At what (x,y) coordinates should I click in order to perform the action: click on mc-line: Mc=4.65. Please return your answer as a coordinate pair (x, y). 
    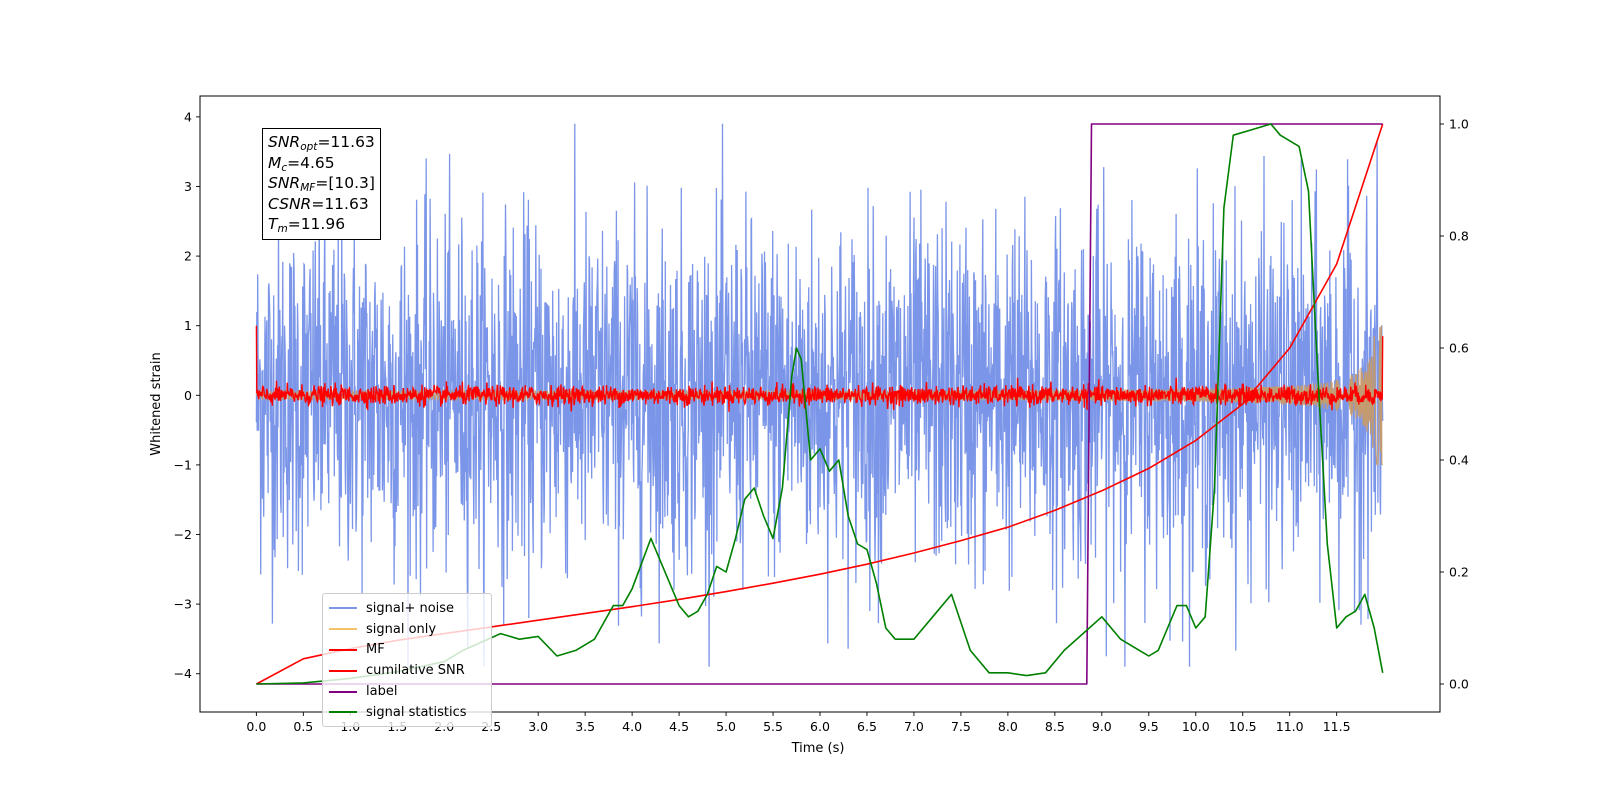
    Looking at the image, I should click on (301, 163).